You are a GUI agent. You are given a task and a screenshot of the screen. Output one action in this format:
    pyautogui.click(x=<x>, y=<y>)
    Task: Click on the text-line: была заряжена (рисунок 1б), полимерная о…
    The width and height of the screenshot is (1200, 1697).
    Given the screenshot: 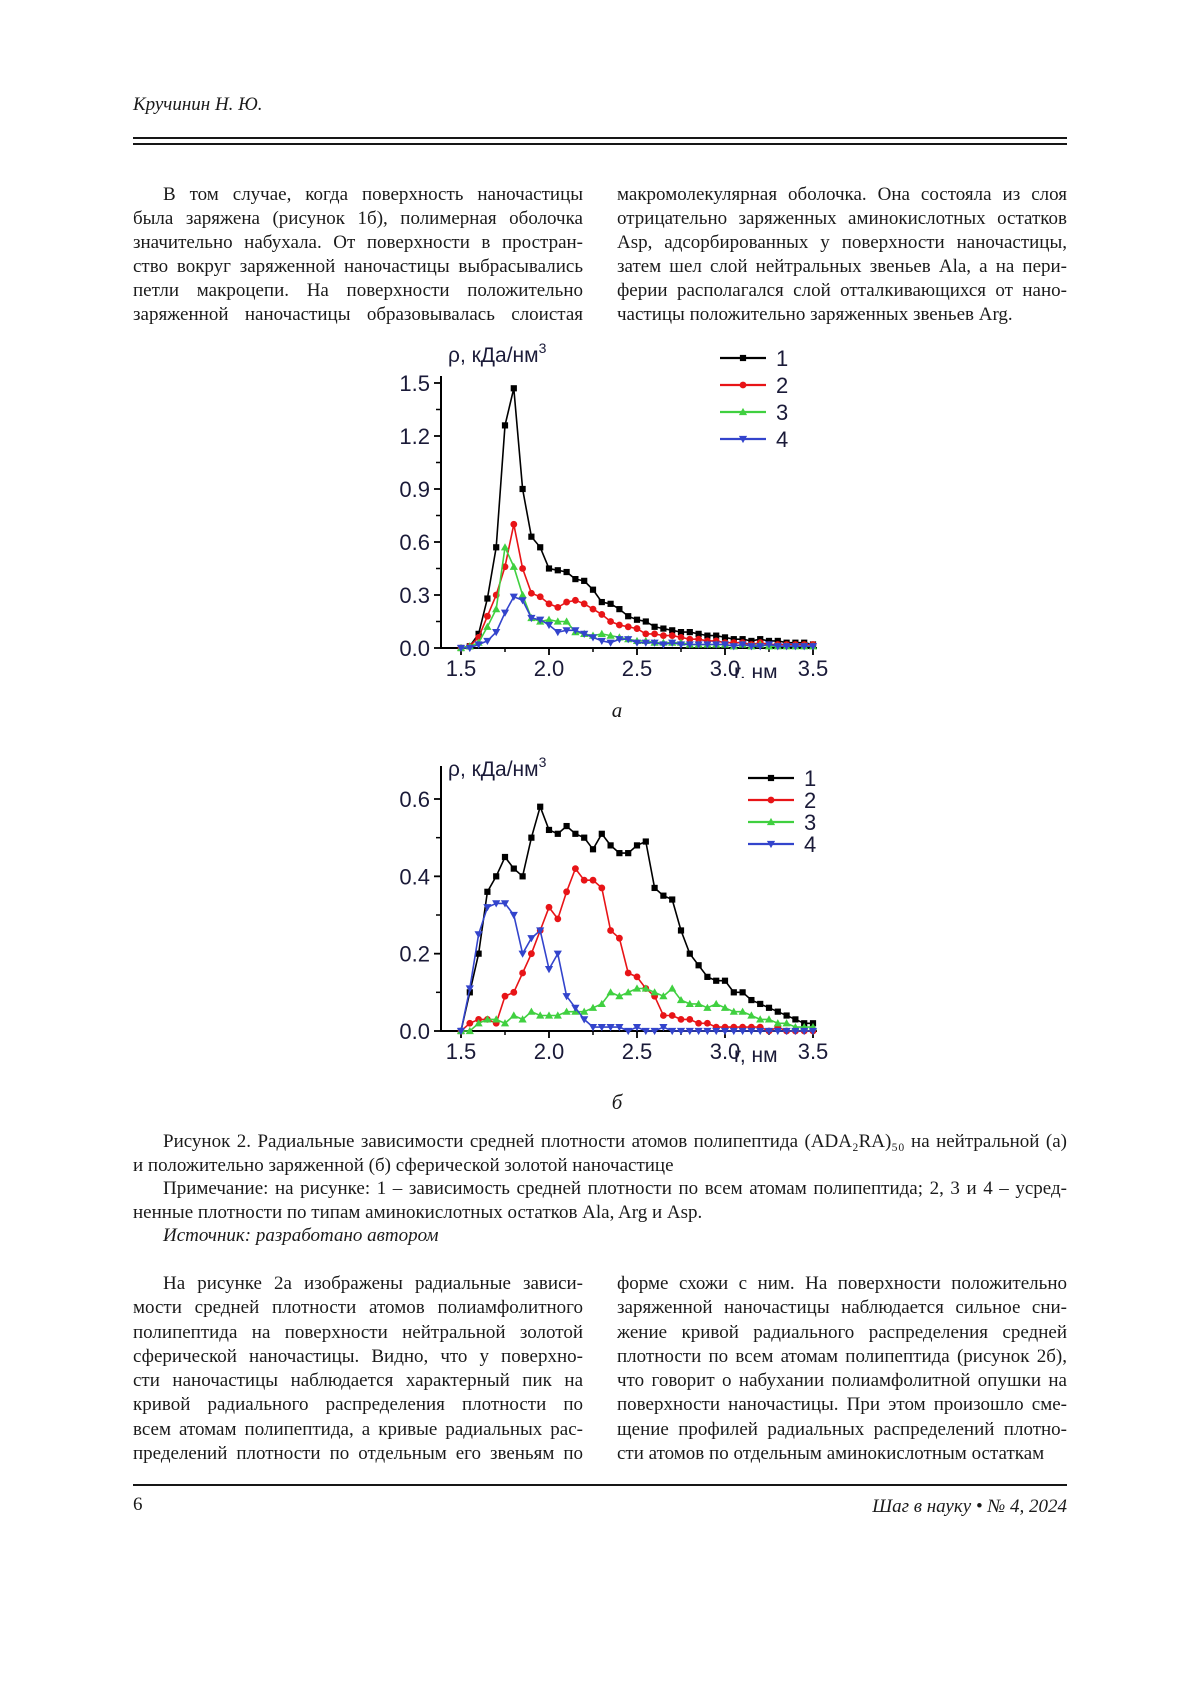 What is the action you would take?
    pyautogui.click(x=358, y=218)
    